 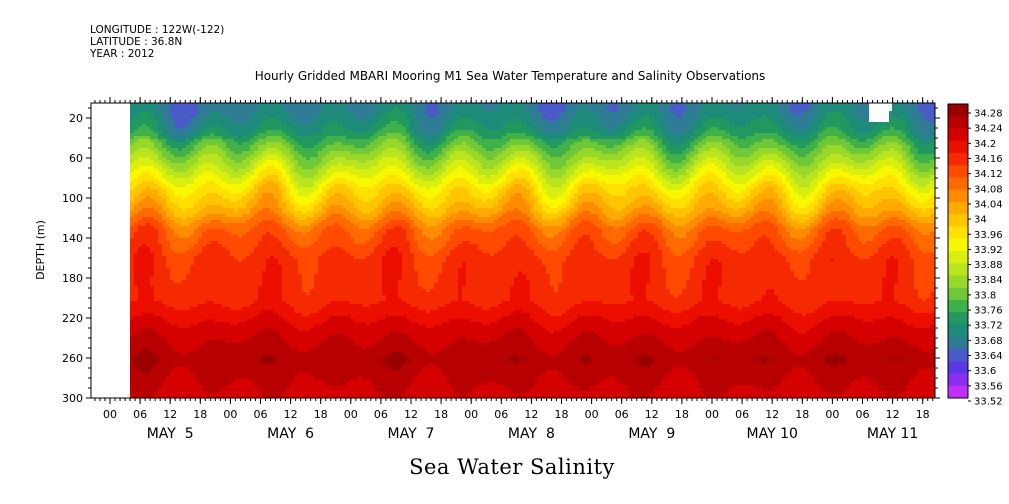 I want to click on latitude-label: LATITUDE : 36.8N, so click(x=136, y=42).